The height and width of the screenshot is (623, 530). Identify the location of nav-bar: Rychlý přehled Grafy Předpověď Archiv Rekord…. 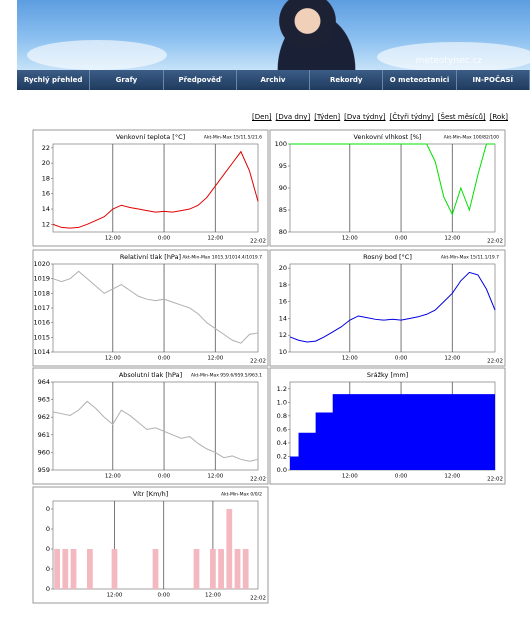
(273, 80).